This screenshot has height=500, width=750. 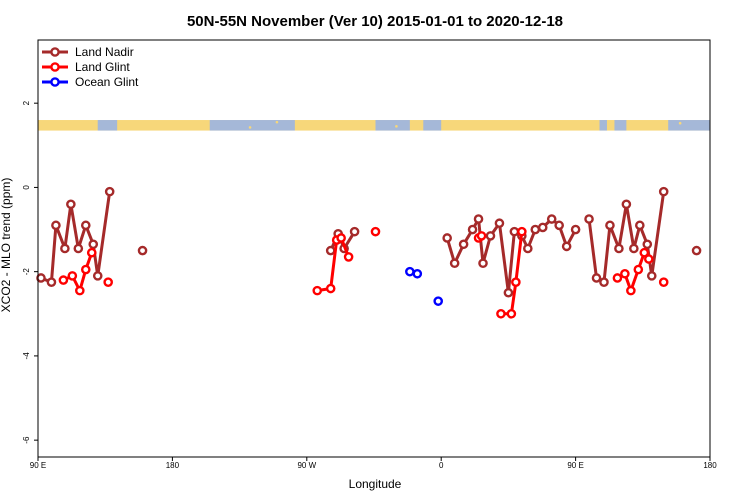 What do you see at coordinates (107, 82) in the screenshot?
I see `legend-label: Ocean Glint` at bounding box center [107, 82].